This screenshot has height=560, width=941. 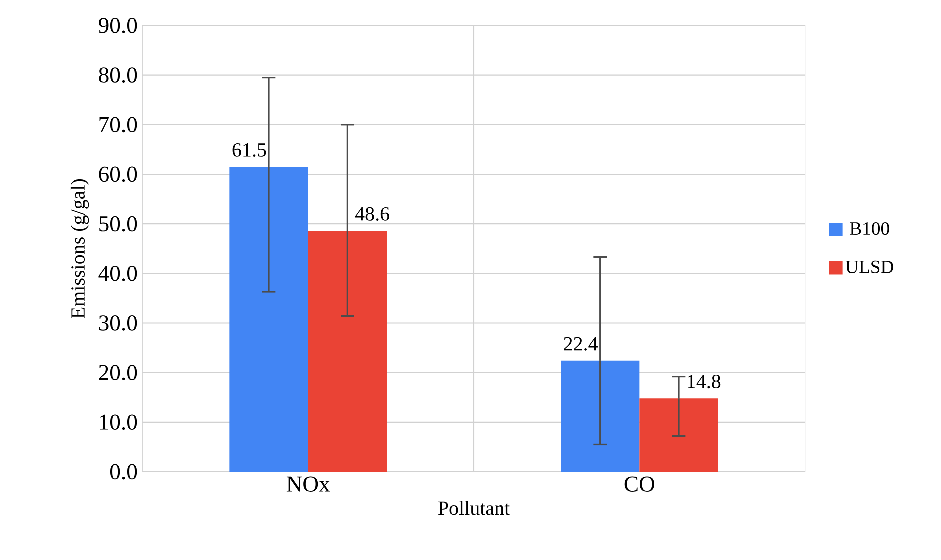 I want to click on legend-label: ULSD, so click(x=870, y=267).